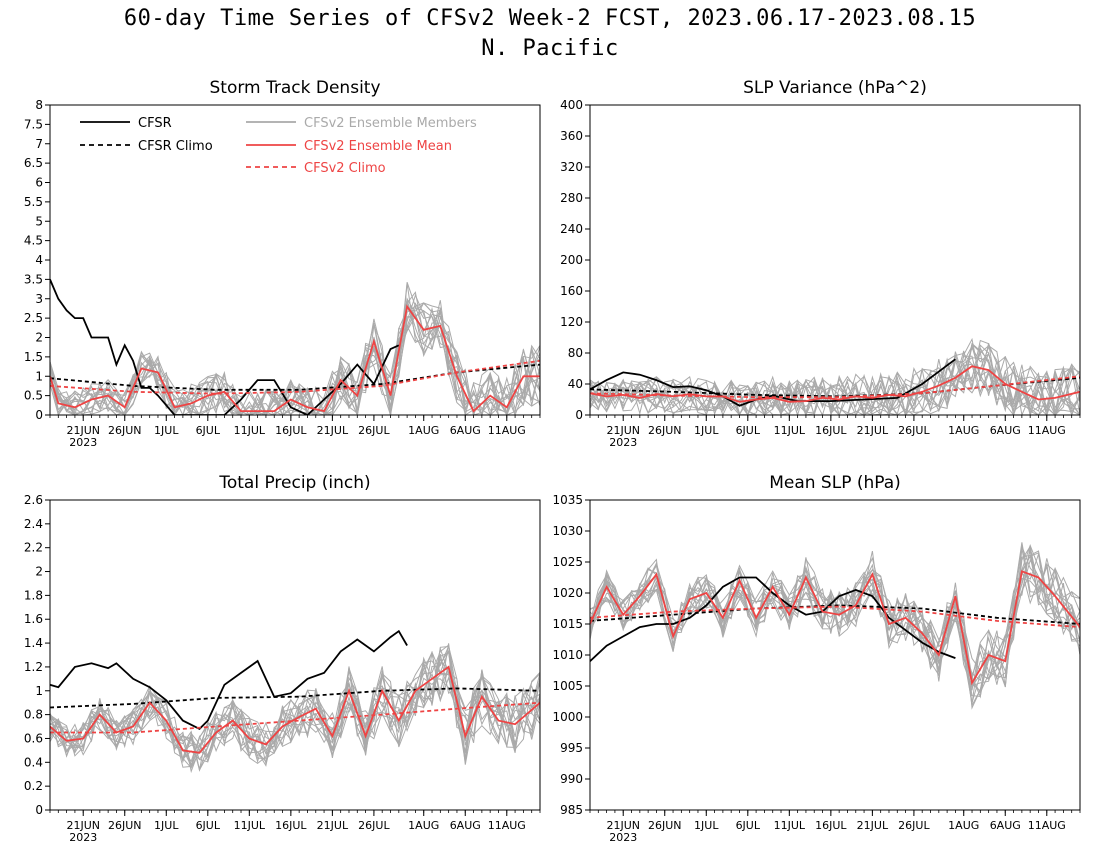 The height and width of the screenshot is (850, 1100). What do you see at coordinates (567, 531) in the screenshot?
I see `y-tick-label: 1030` at bounding box center [567, 531].